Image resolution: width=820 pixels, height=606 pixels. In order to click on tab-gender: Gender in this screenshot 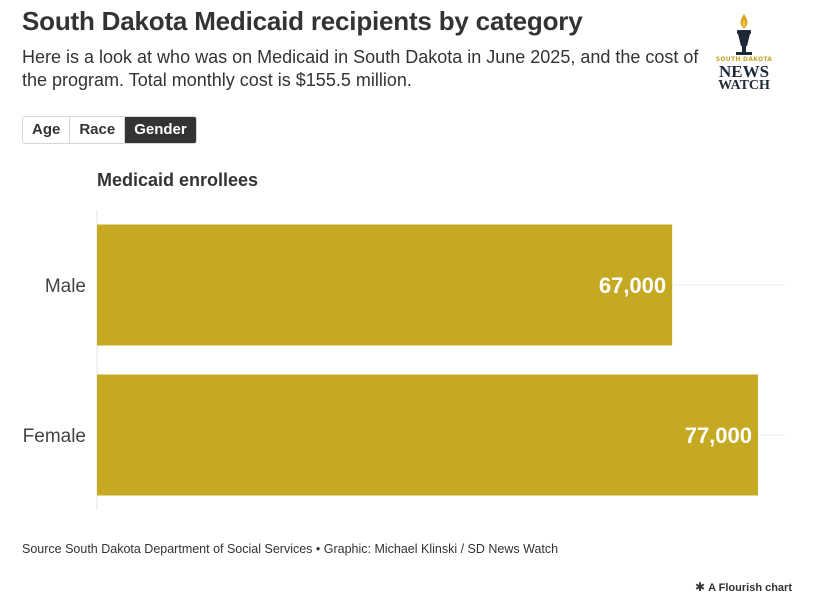, I will do `click(160, 130)`.